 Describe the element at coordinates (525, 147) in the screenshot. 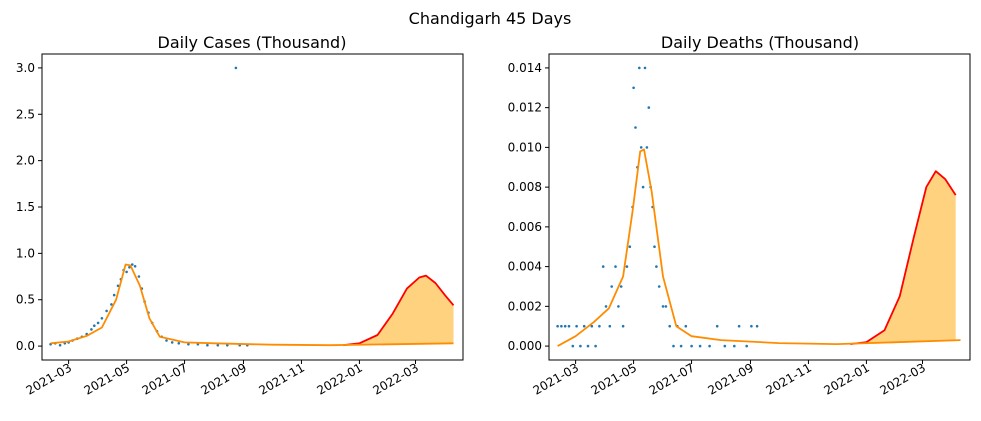

I see `deaths-y-tick-label: 0.010` at that location.